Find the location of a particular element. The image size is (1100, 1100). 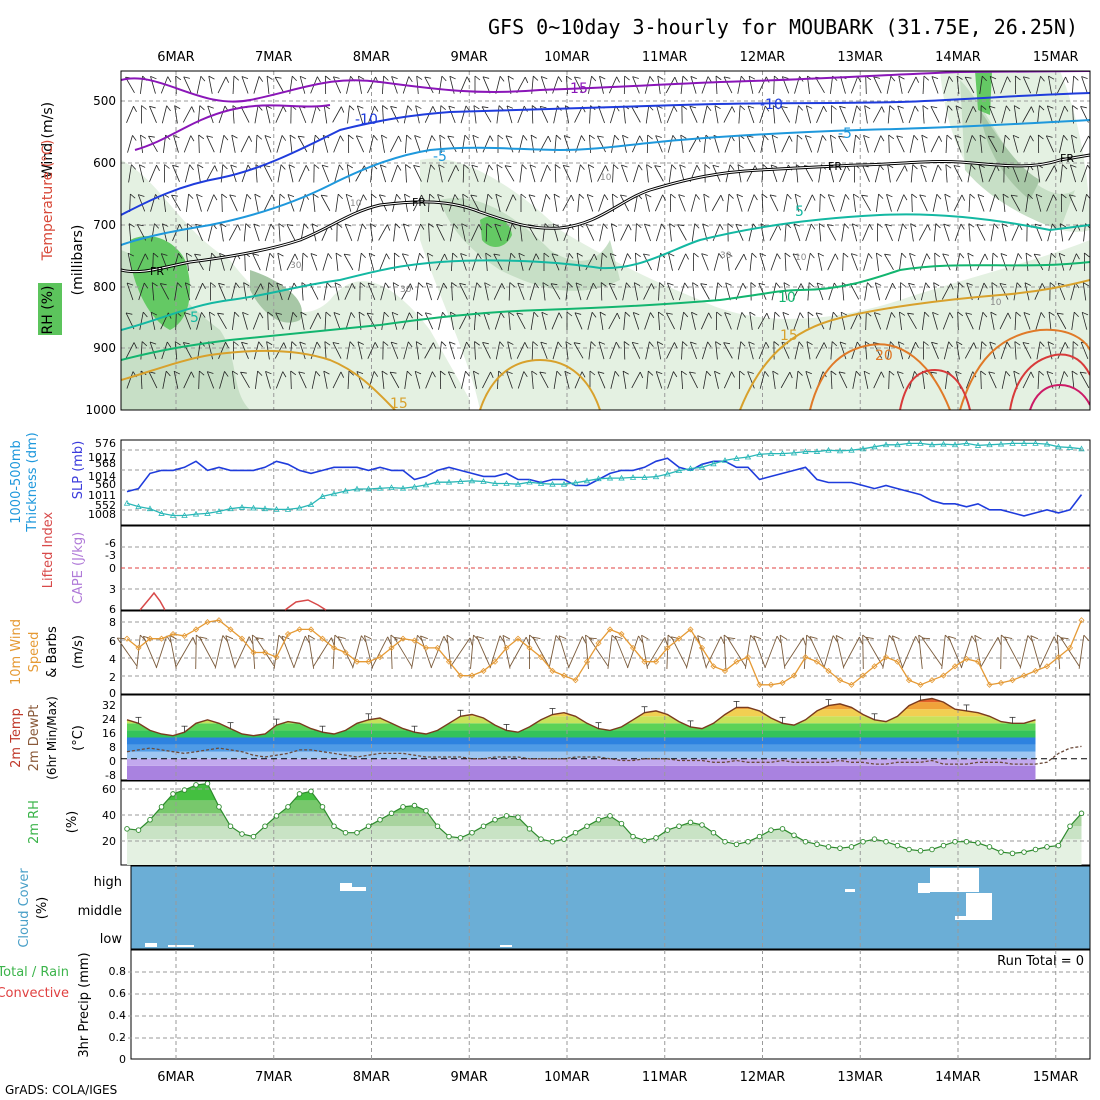

ylabel-pressure: (millibars) is located at coordinates (78, 260).